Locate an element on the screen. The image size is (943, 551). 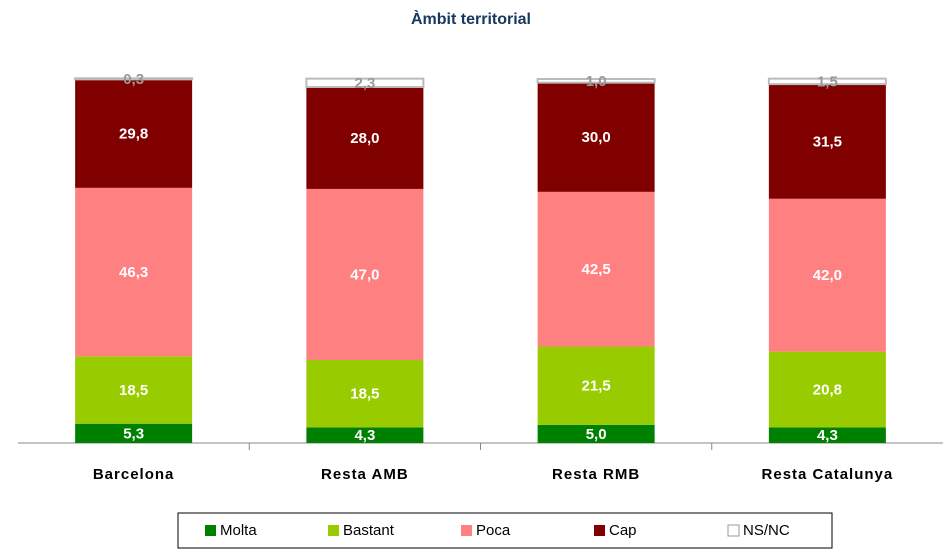
data-label: 47,0 is located at coordinates (364, 274).